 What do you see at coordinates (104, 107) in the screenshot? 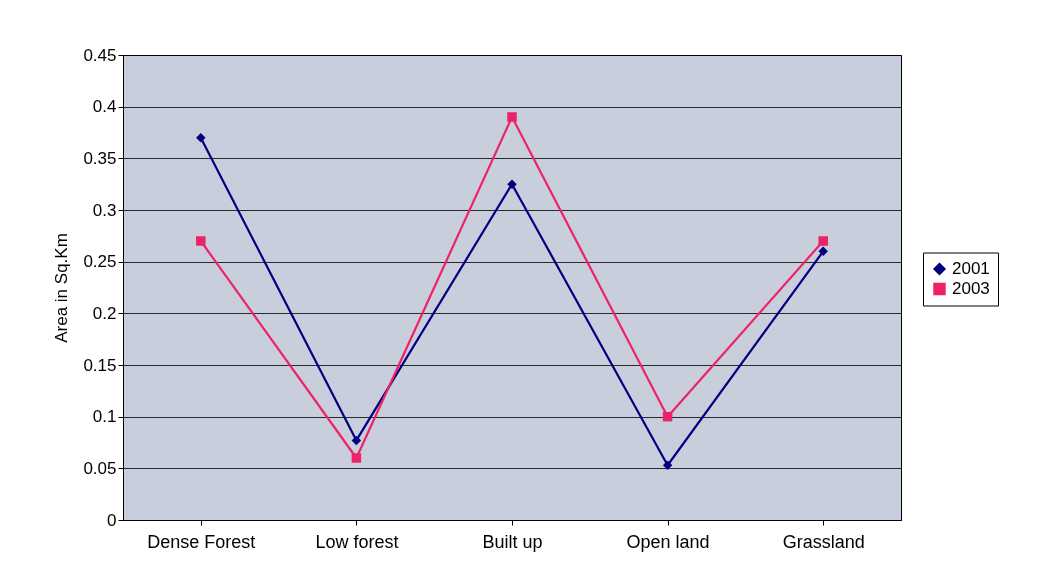
I see `y-tick-label: 0.4` at bounding box center [104, 107].